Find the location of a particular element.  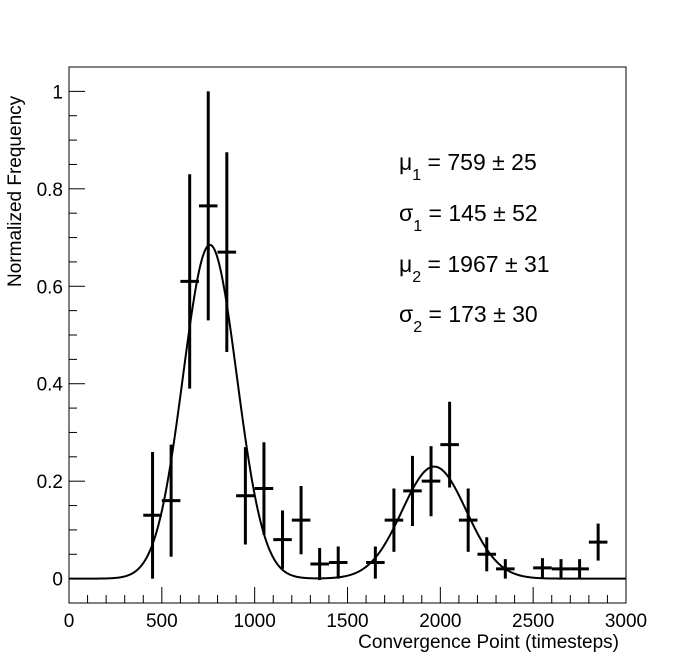

y-tick-label: 0.4 is located at coordinates (50, 385).